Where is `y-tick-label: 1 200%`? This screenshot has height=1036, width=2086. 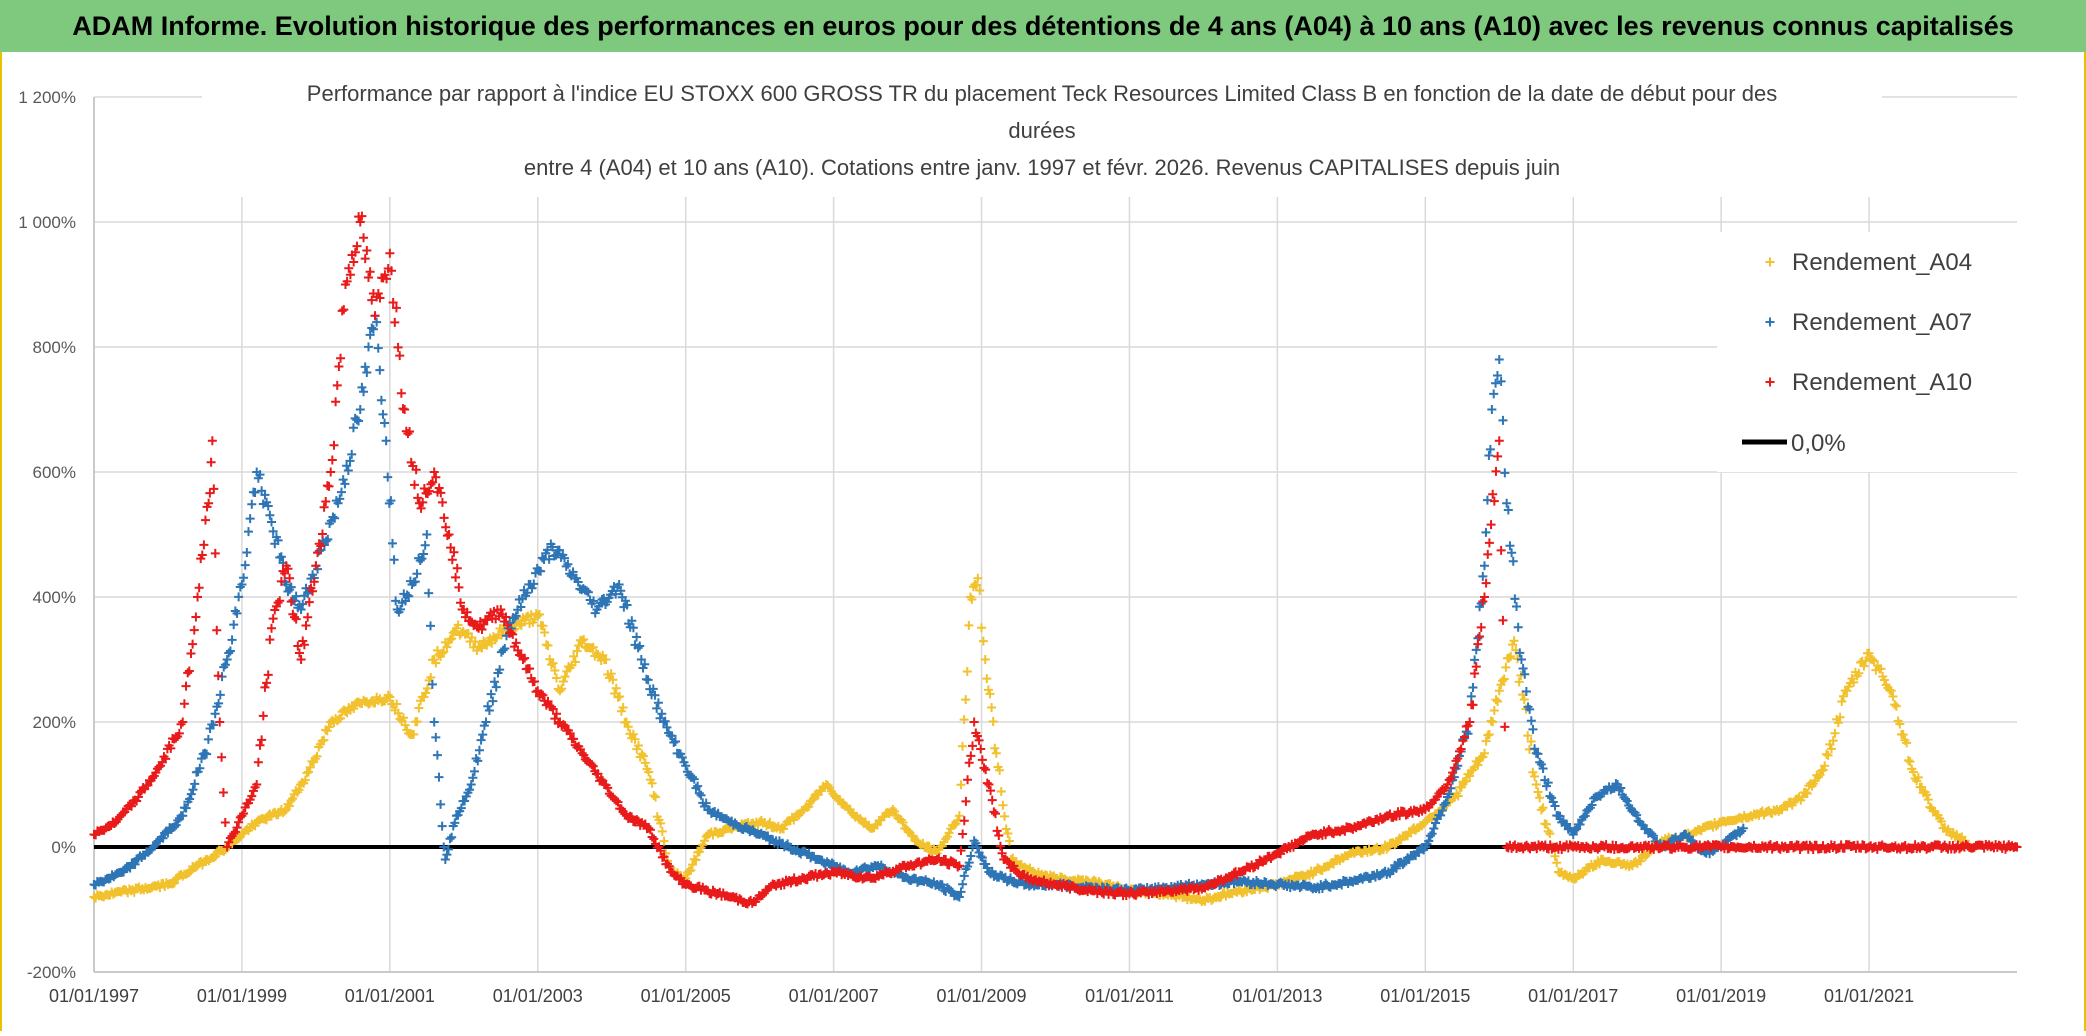
y-tick-label: 1 200% is located at coordinates (47, 97).